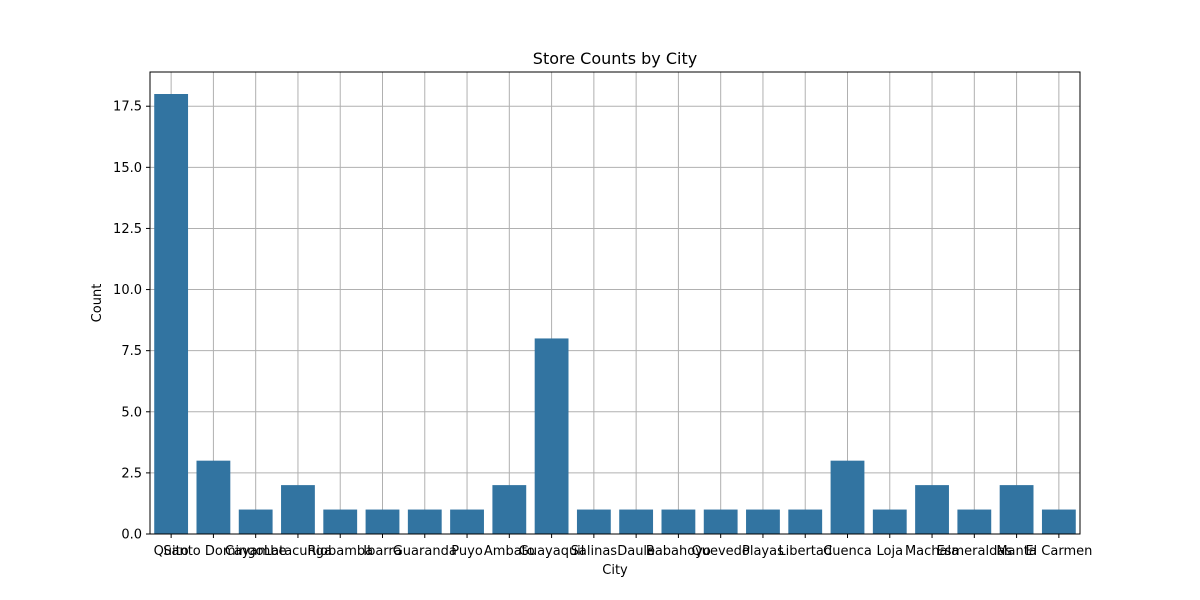 The height and width of the screenshot is (600, 1200). What do you see at coordinates (340, 551) in the screenshot?
I see `x-tick-label: Riobamba` at bounding box center [340, 551].